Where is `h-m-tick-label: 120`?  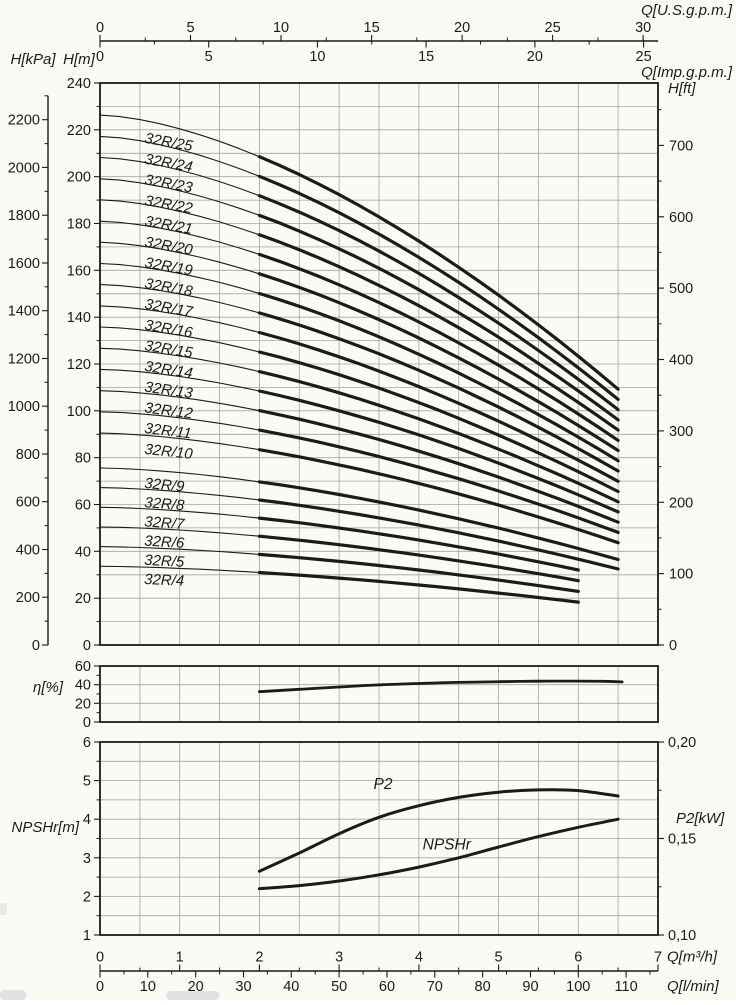
h-m-tick-label: 120 is located at coordinates (79, 365).